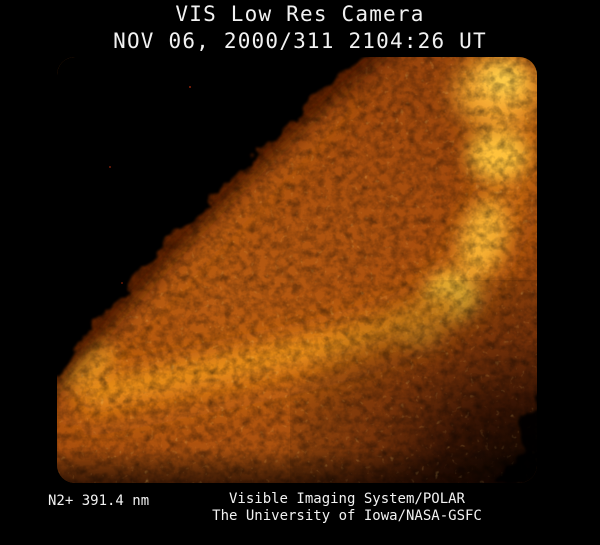  Describe the element at coordinates (346, 499) in the screenshot. I see `credit-line-1: Visible Imaging System/POLAR` at that location.